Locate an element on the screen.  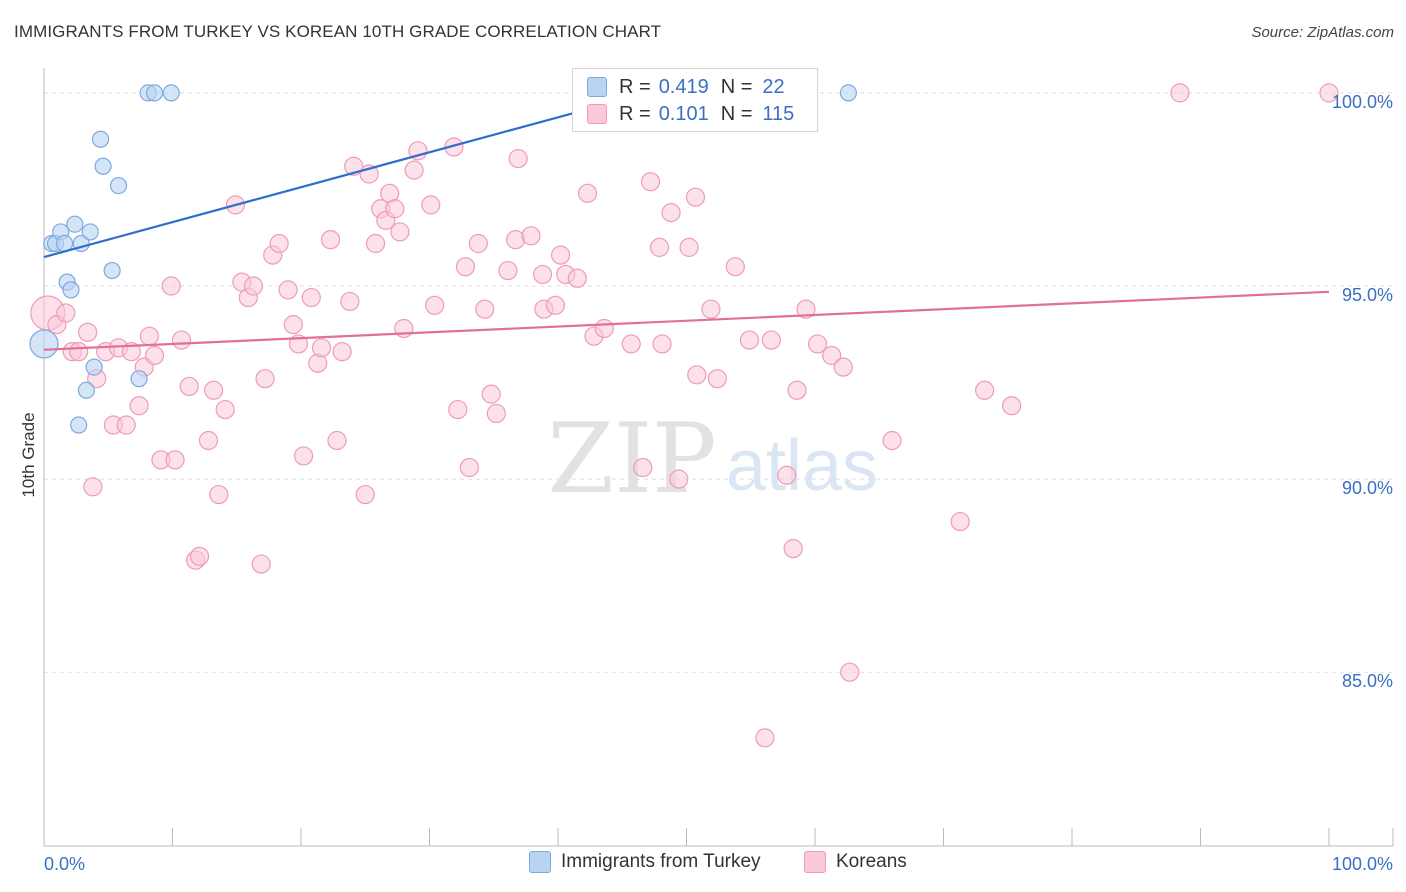
legend-item-koreans: Koreans is located at coordinates (855, 862).